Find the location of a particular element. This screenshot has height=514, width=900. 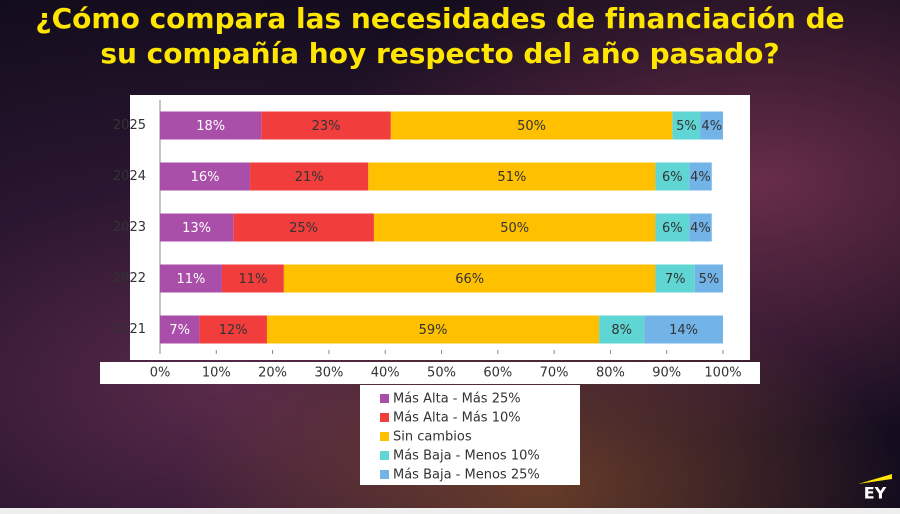

data-label: 14% is located at coordinates (683, 330).